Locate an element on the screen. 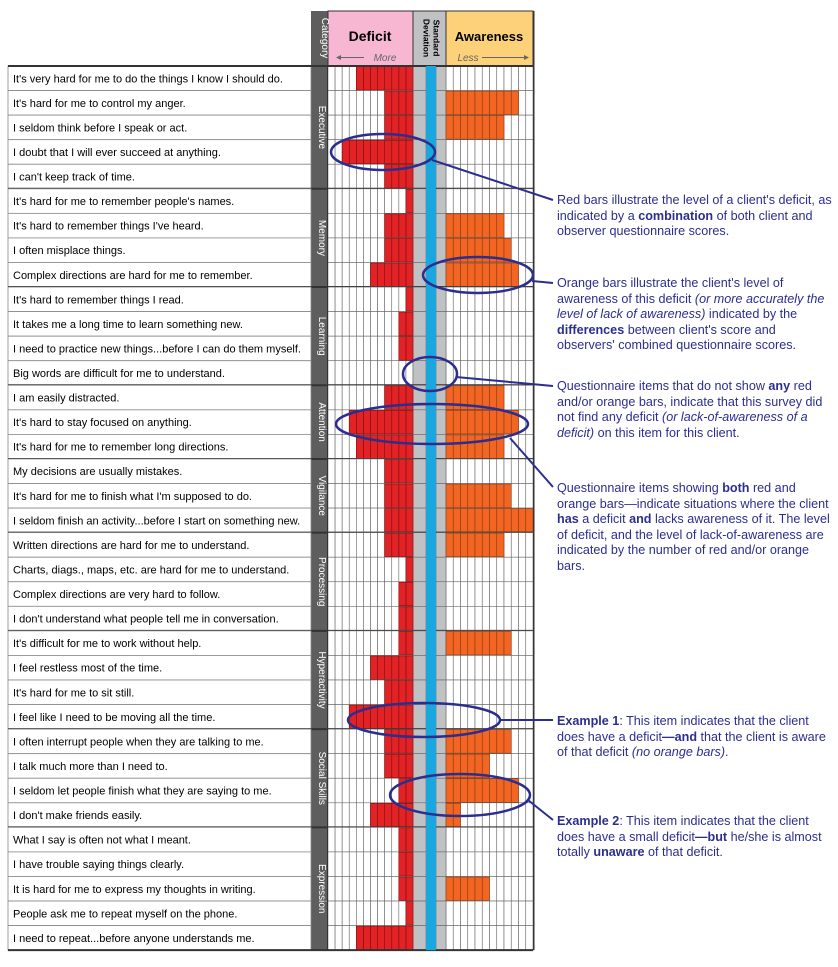 The height and width of the screenshot is (967, 838). item-label: I have trouble saying things clearly. is located at coordinates (98, 865).